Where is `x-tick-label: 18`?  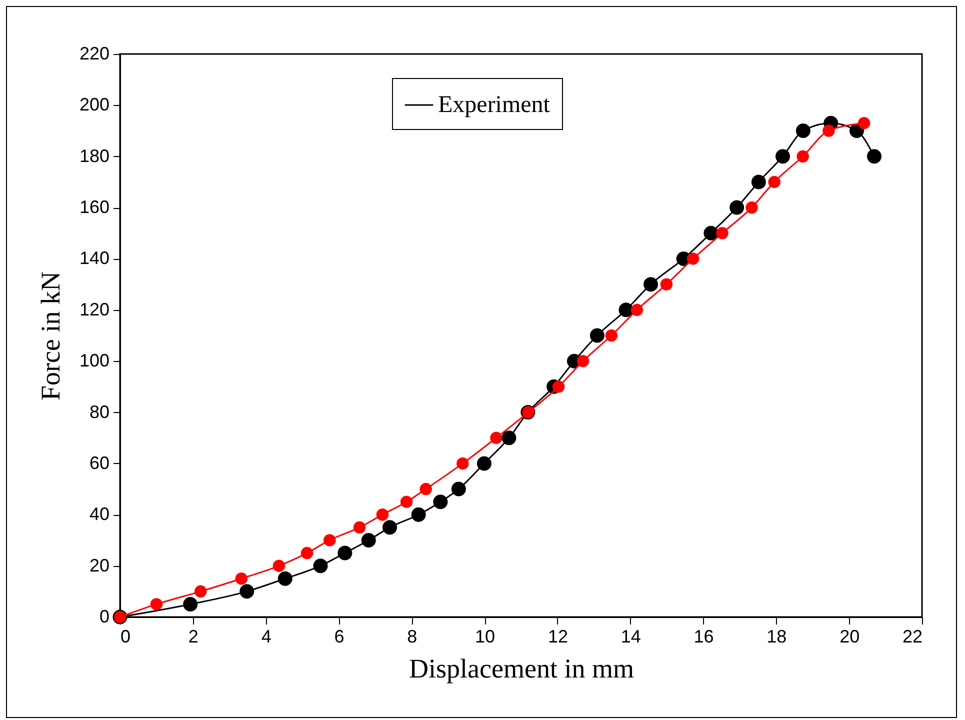 x-tick-label: 18 is located at coordinates (776, 636).